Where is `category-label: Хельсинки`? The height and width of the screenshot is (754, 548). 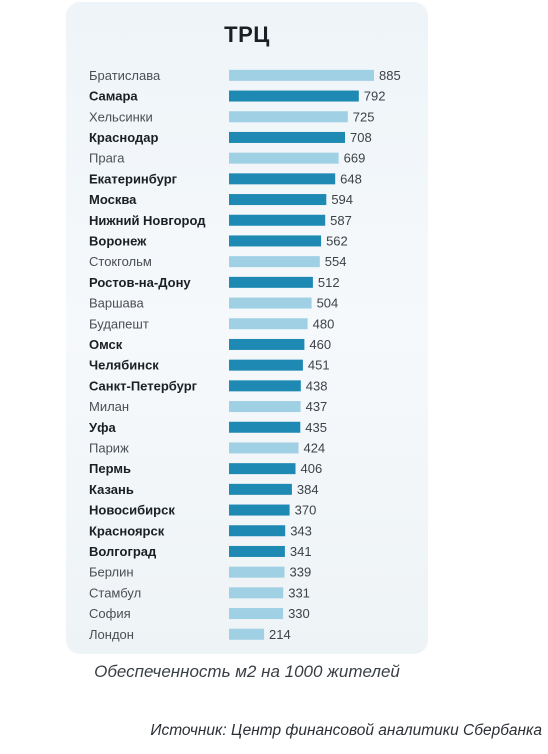
category-label: Хельсинки is located at coordinates (121, 116).